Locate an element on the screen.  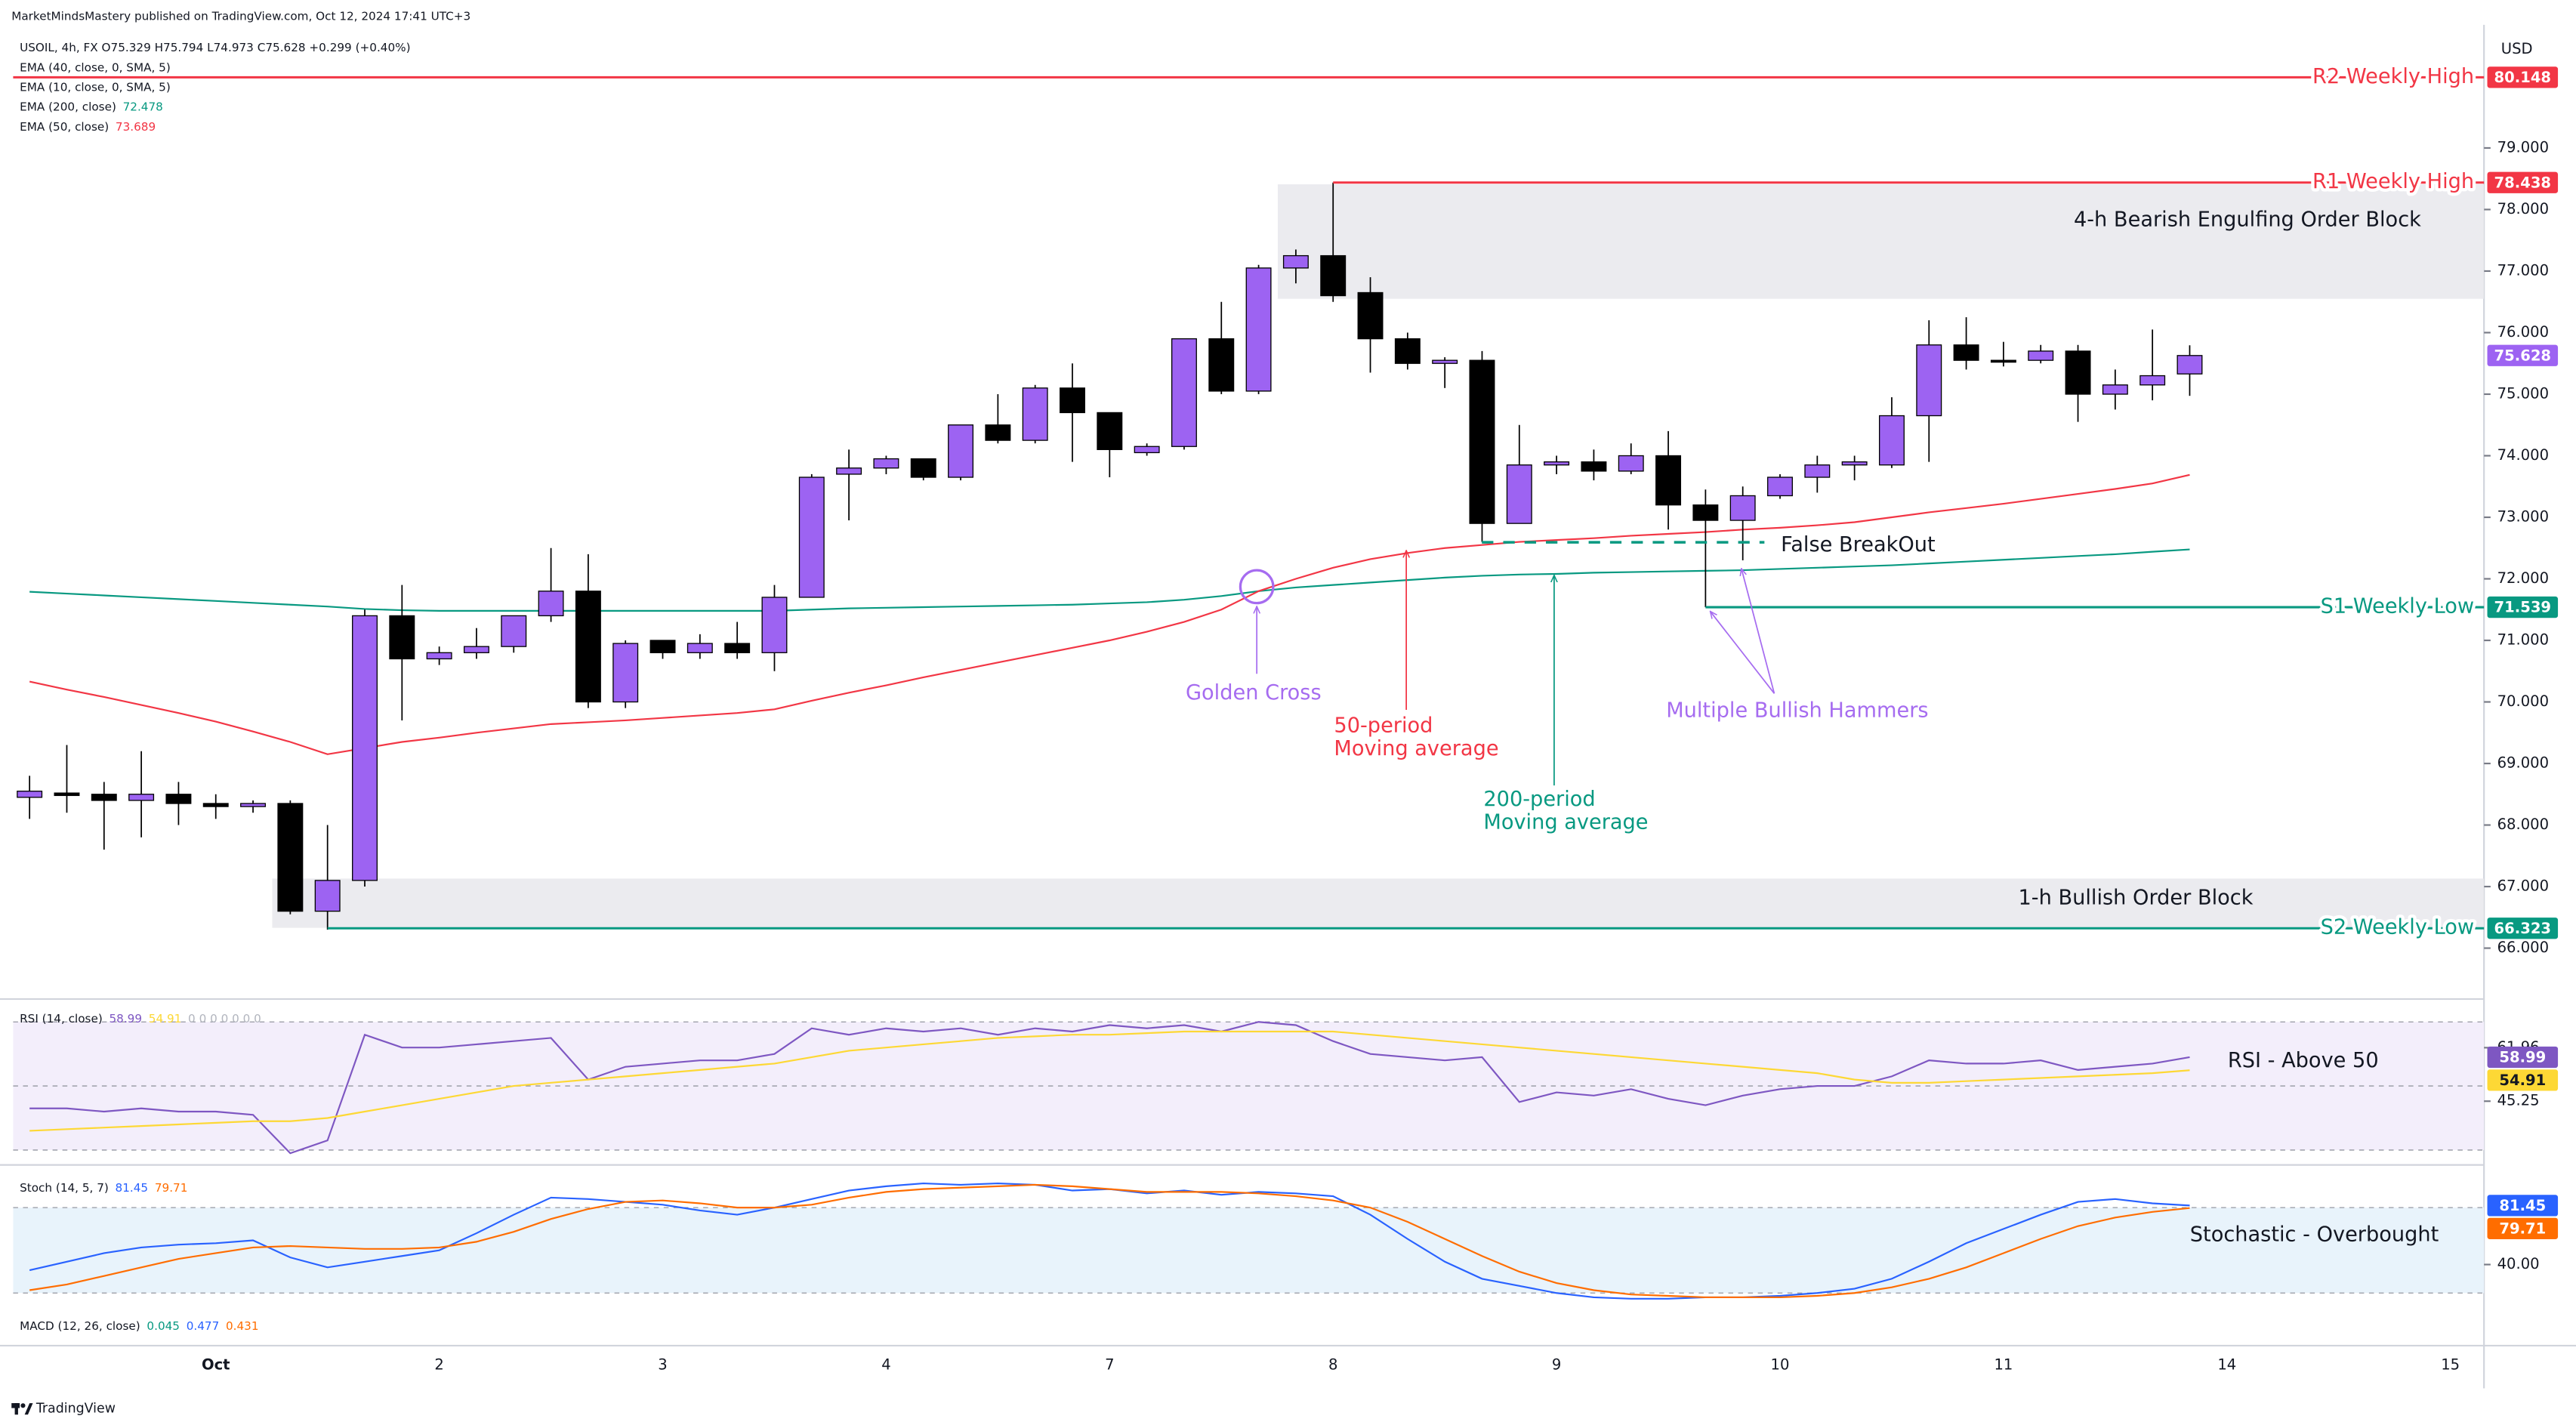
y-tick-label: 73.000 is located at coordinates (2523, 516).